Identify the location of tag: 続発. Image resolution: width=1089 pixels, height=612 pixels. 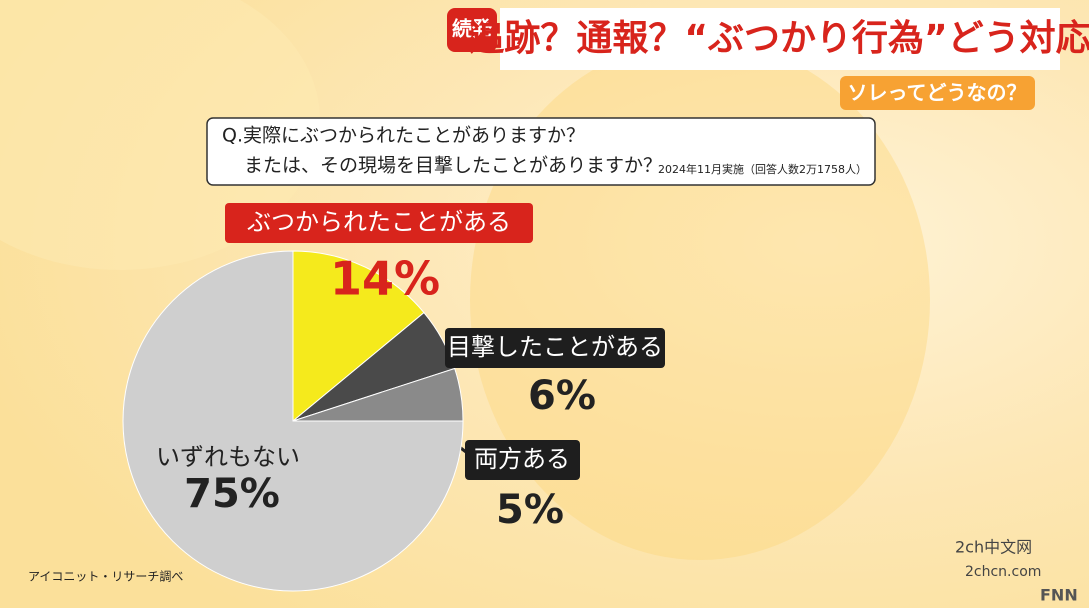
(472, 29).